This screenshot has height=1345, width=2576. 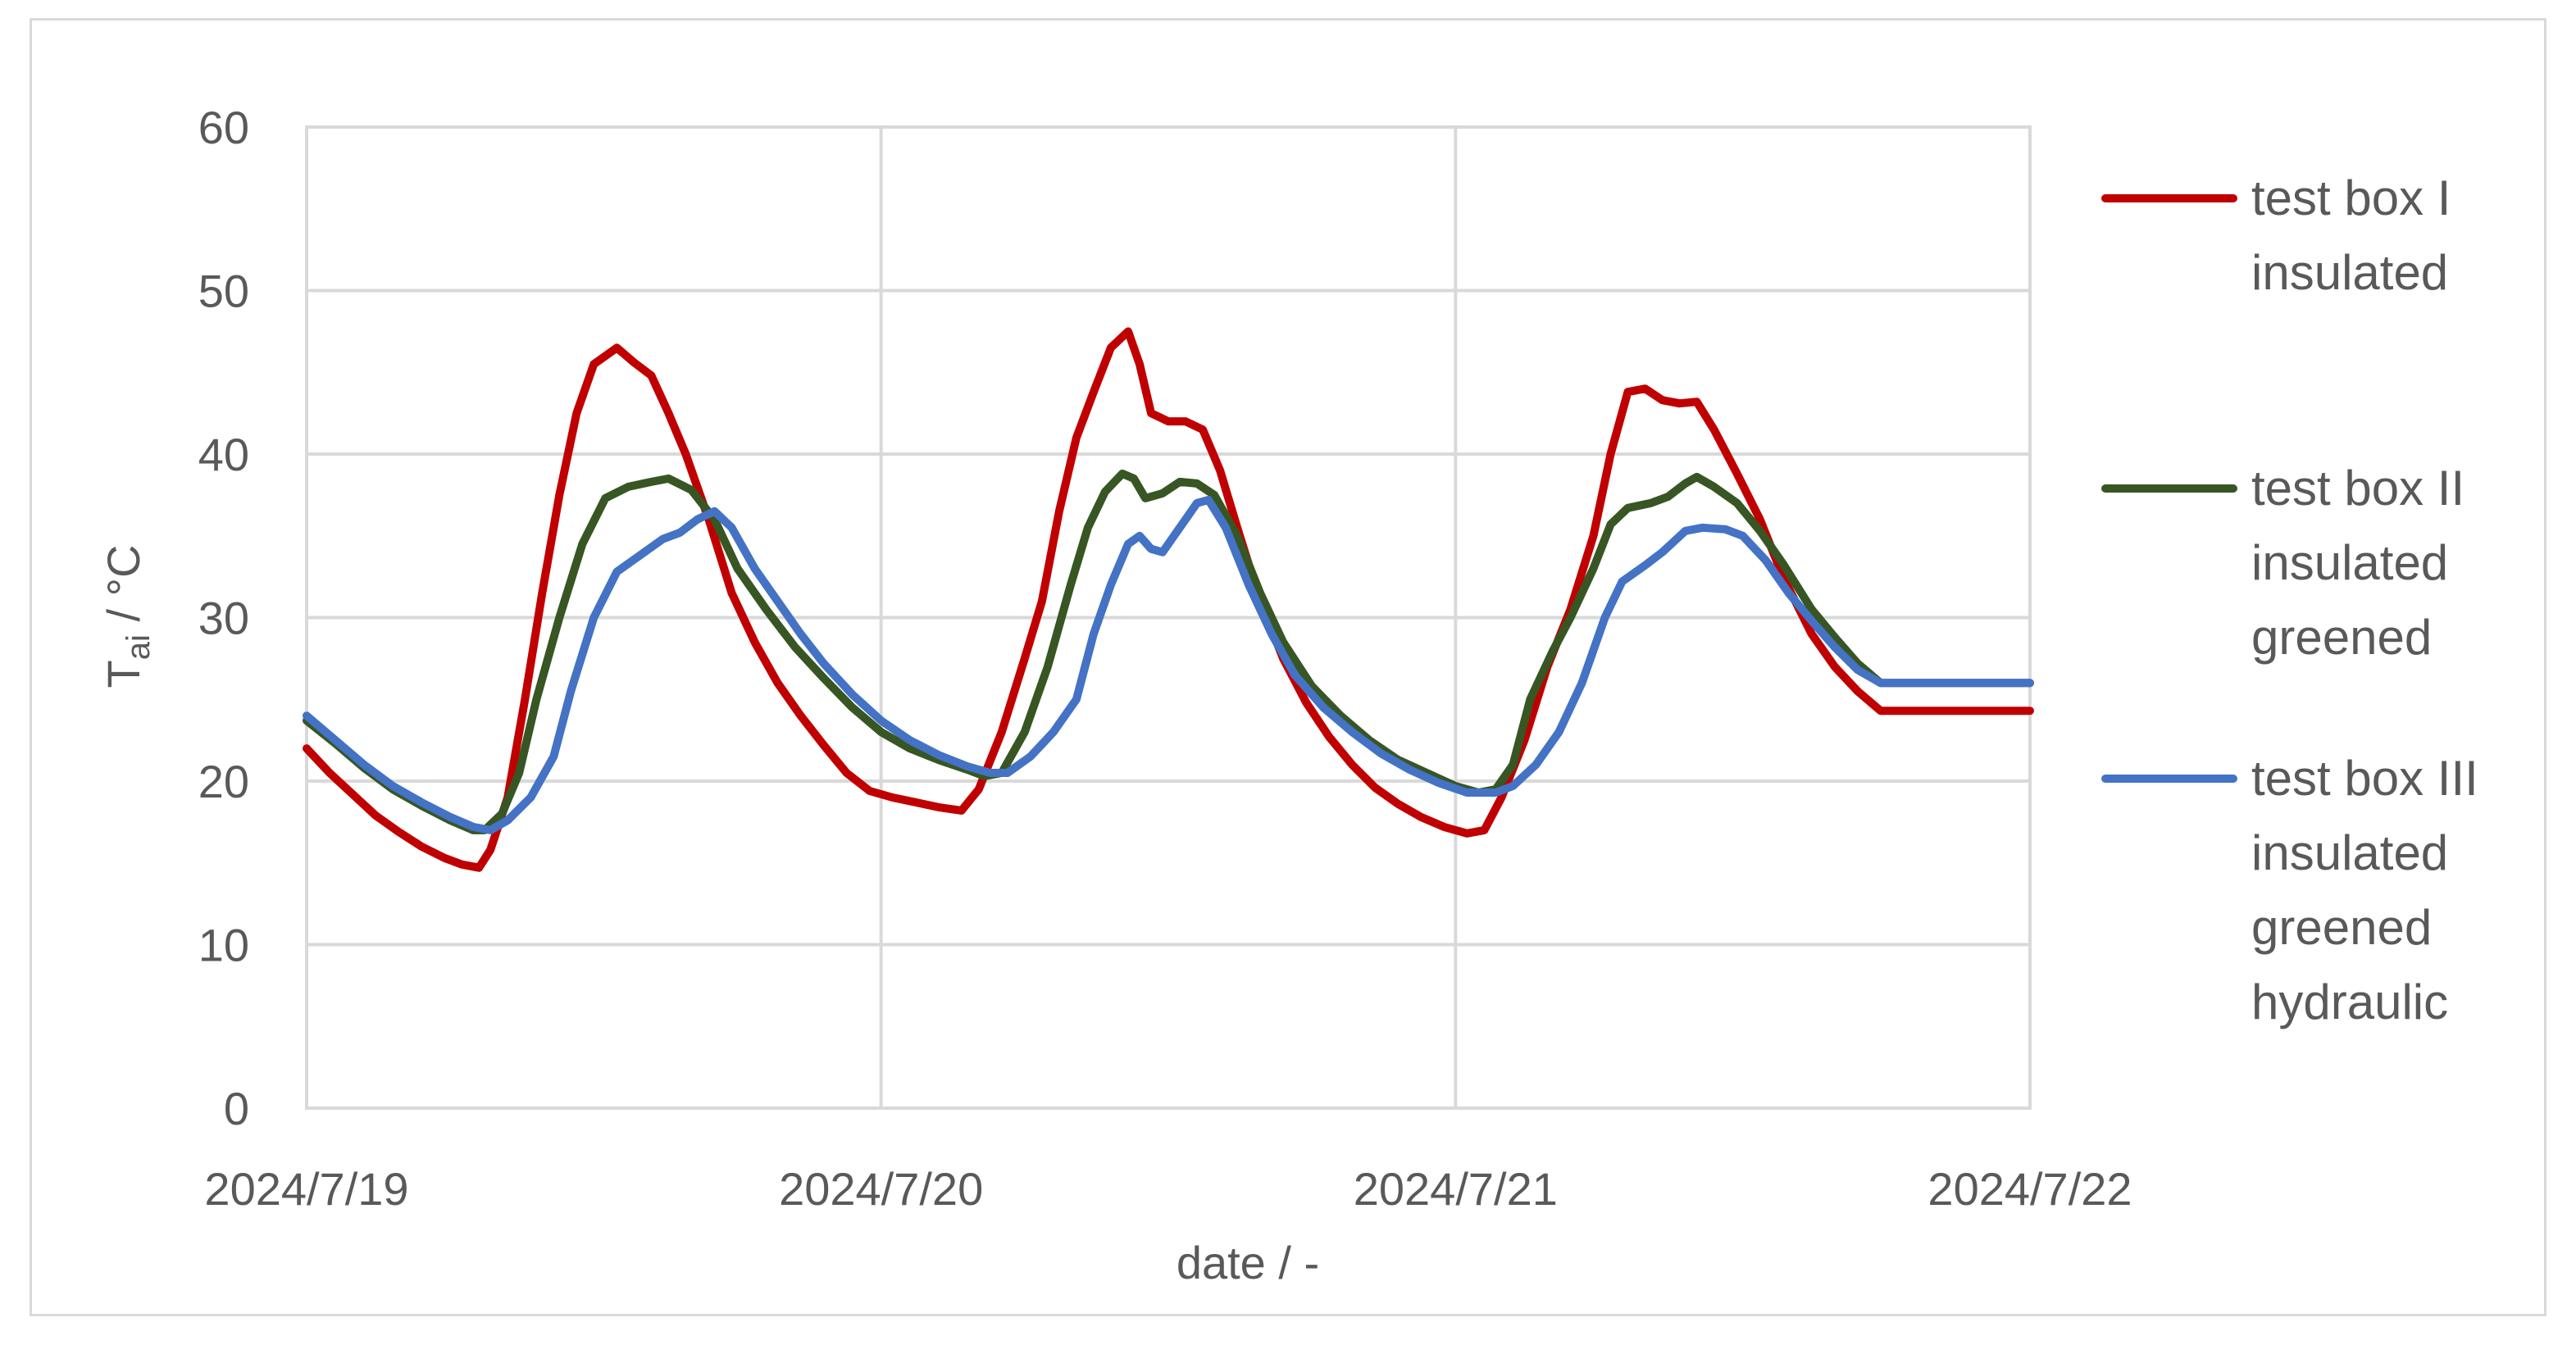 I want to click on x-tick-label: 2024/7/20, so click(x=881, y=1189).